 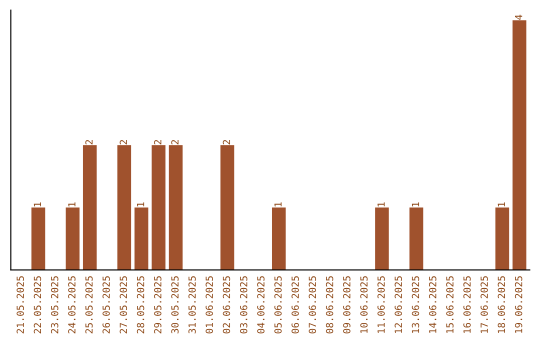 What do you see at coordinates (467, 304) in the screenshot?
I see `x-tick-label: 16.06.2025` at bounding box center [467, 304].